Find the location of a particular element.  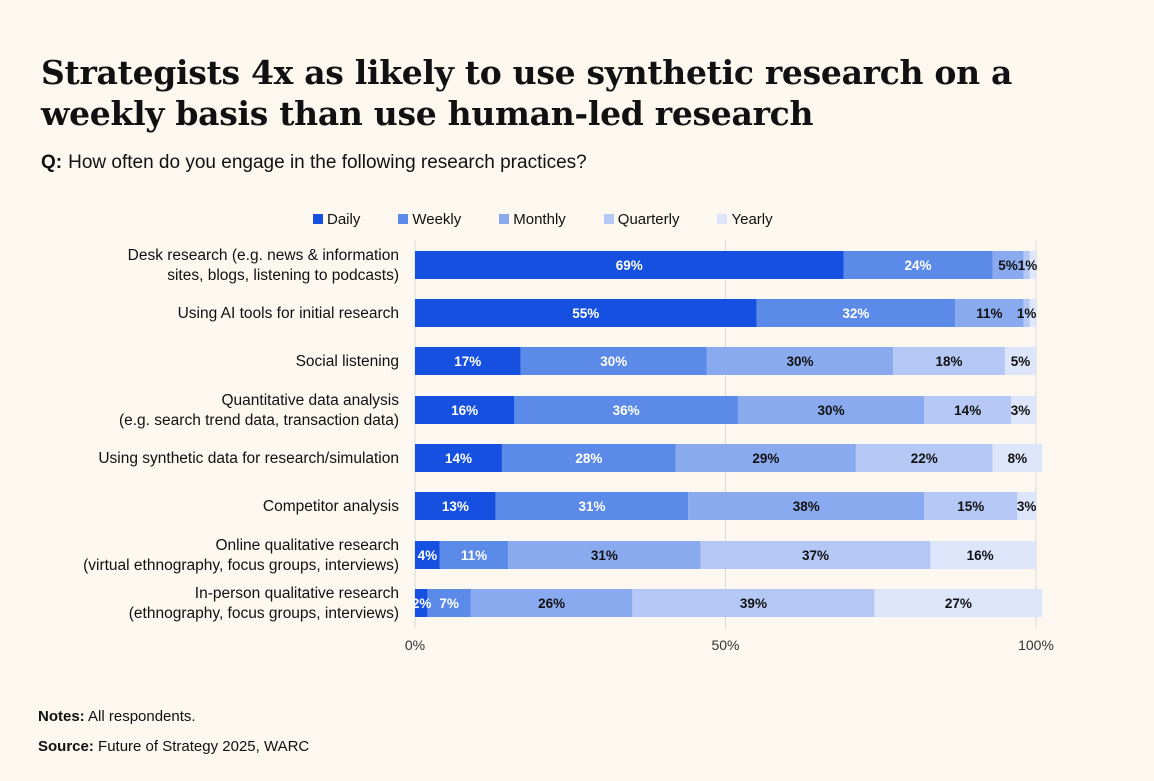

data-label: 28% is located at coordinates (588, 458).